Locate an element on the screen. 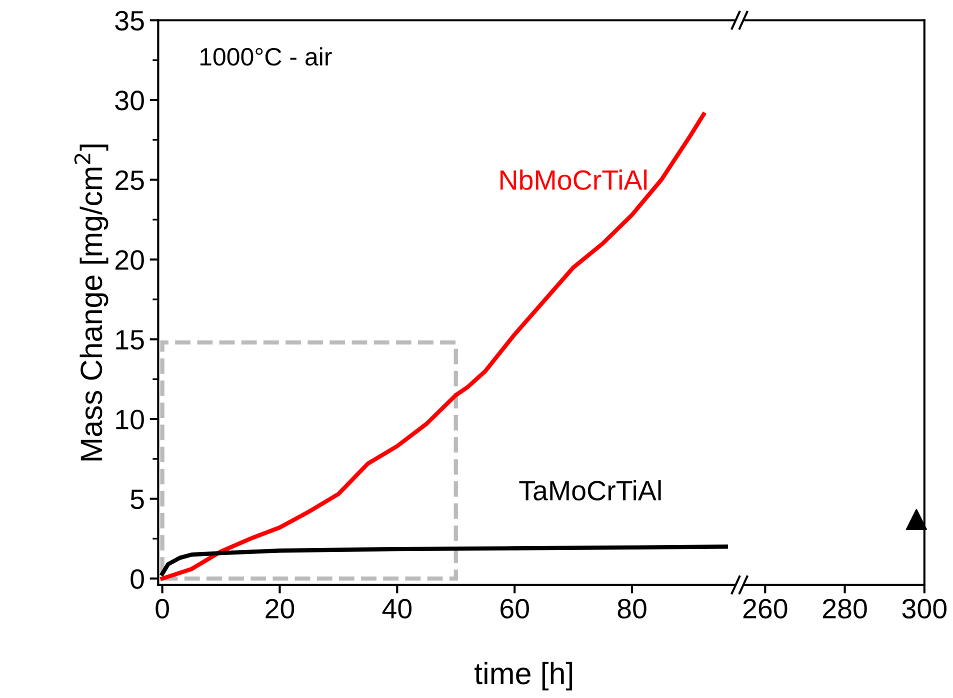 Image resolution: width=953 pixels, height=698 pixels. y-tick-label: 25 is located at coordinates (130, 180).